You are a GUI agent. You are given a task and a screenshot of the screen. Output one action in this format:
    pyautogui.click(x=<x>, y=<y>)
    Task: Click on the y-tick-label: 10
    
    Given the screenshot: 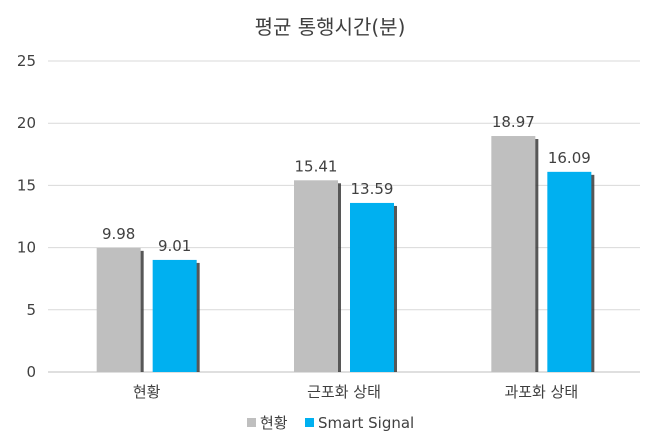 What is the action you would take?
    pyautogui.click(x=26, y=248)
    